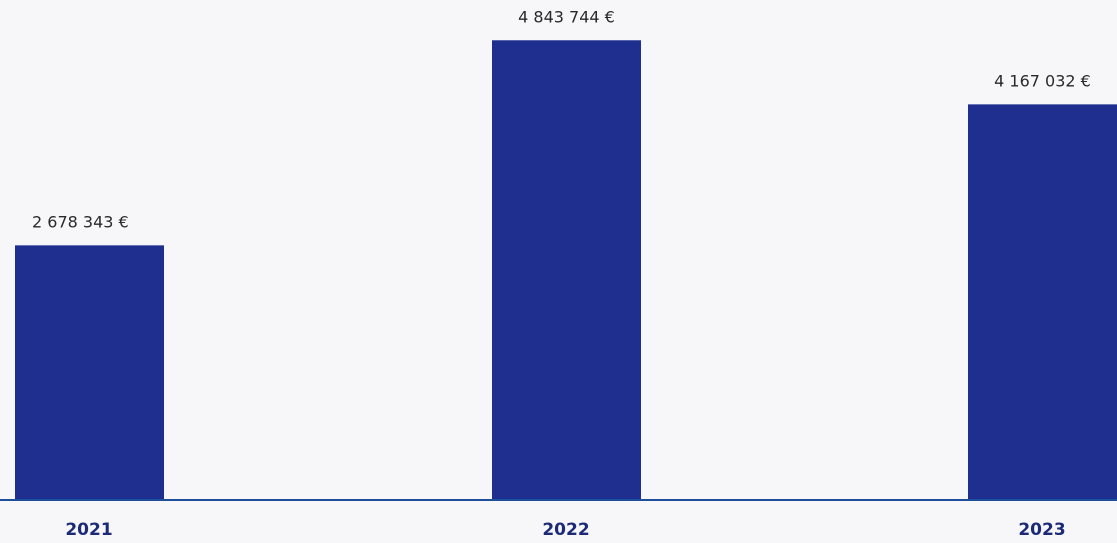 The height and width of the screenshot is (543, 1117). Describe the element at coordinates (566, 16) in the screenshot. I see `value-label-2022: 4 843 744 €` at that location.